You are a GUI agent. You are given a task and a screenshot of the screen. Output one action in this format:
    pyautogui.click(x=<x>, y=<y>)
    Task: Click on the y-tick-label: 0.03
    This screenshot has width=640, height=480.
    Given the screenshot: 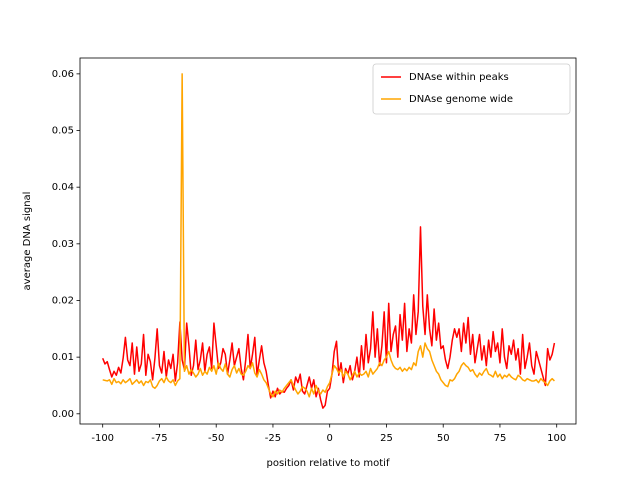 What is the action you would take?
    pyautogui.click(x=63, y=244)
    